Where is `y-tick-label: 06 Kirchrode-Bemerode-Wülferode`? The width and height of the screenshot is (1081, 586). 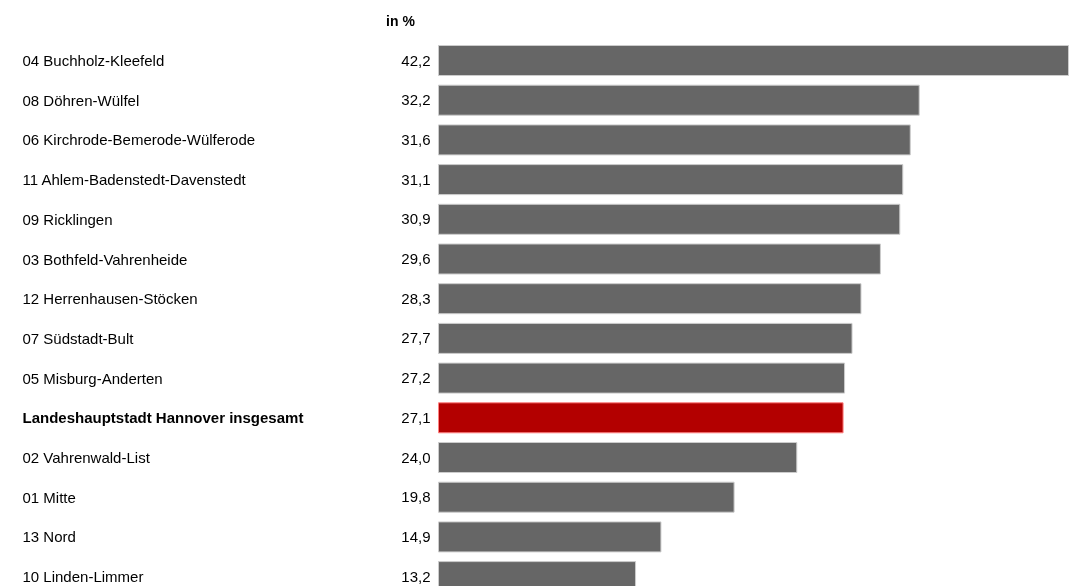 y-tick-label: 06 Kirchrode-Bemerode-Wülferode is located at coordinates (139, 140).